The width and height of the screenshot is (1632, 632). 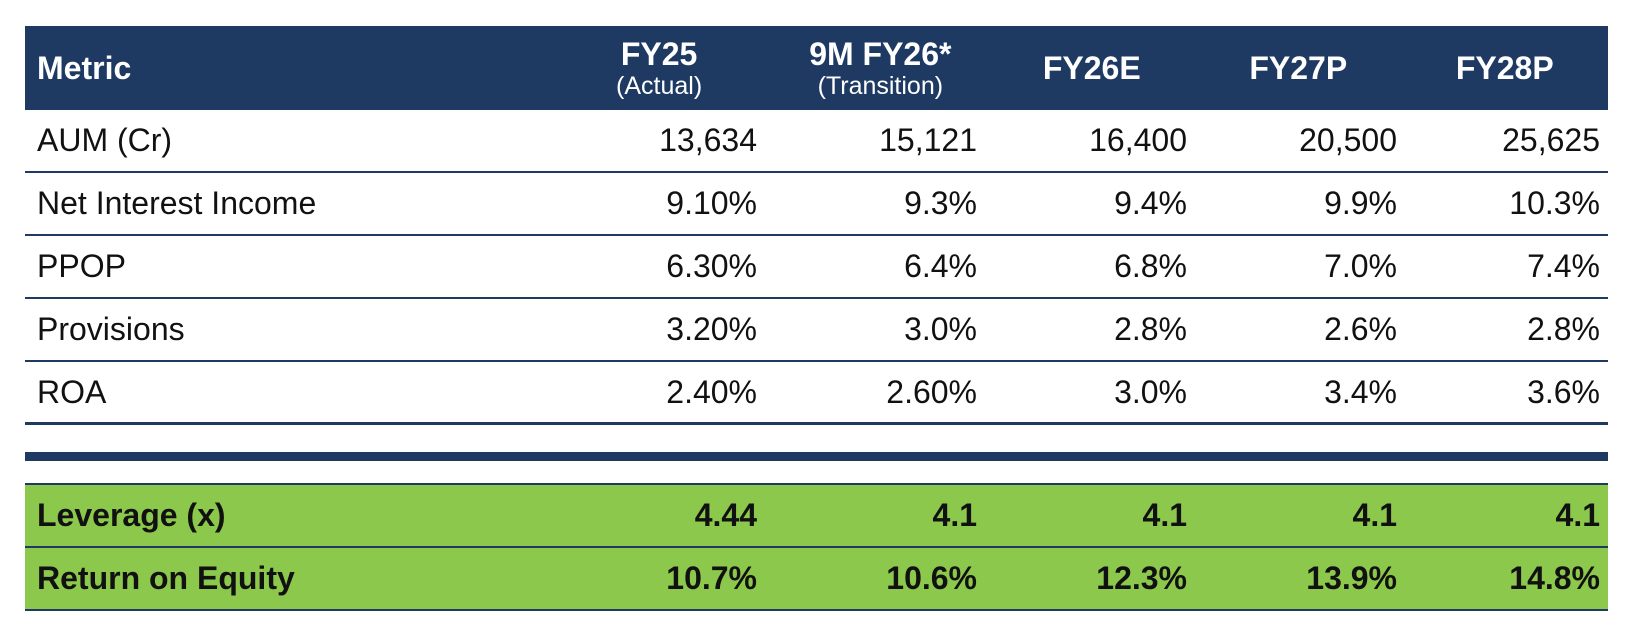 What do you see at coordinates (880, 54) in the screenshot?
I see `header-title: 9M FY26*` at bounding box center [880, 54].